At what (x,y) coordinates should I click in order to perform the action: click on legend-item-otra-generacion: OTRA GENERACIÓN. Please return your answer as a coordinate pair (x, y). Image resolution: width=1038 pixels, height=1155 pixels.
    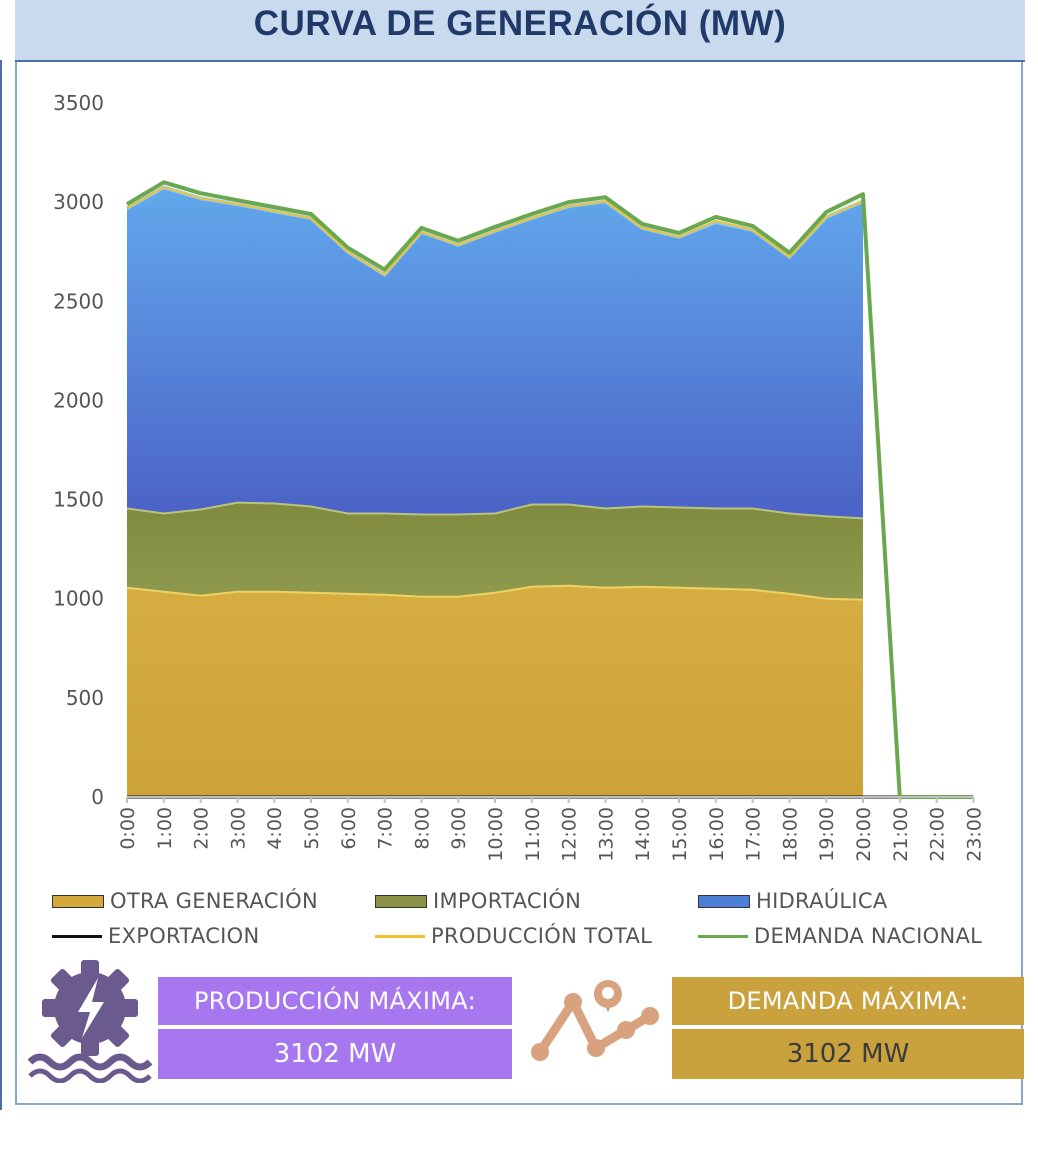
    Looking at the image, I should click on (185, 901).